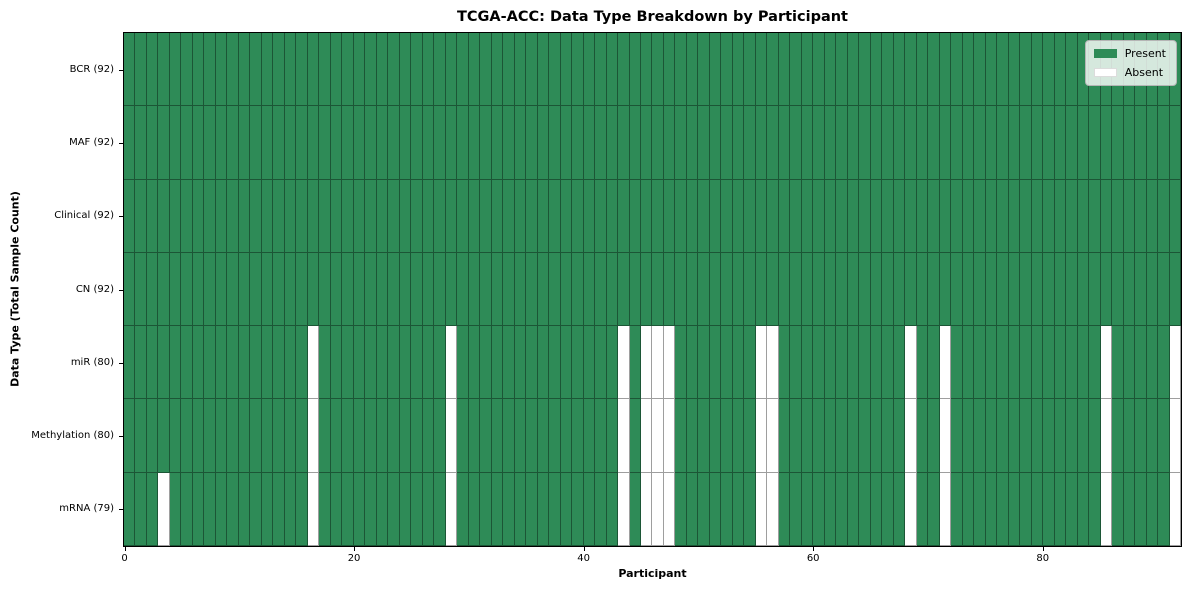 The width and height of the screenshot is (1200, 600). Describe the element at coordinates (121, 509) in the screenshot. I see `y-tick-mark` at that location.